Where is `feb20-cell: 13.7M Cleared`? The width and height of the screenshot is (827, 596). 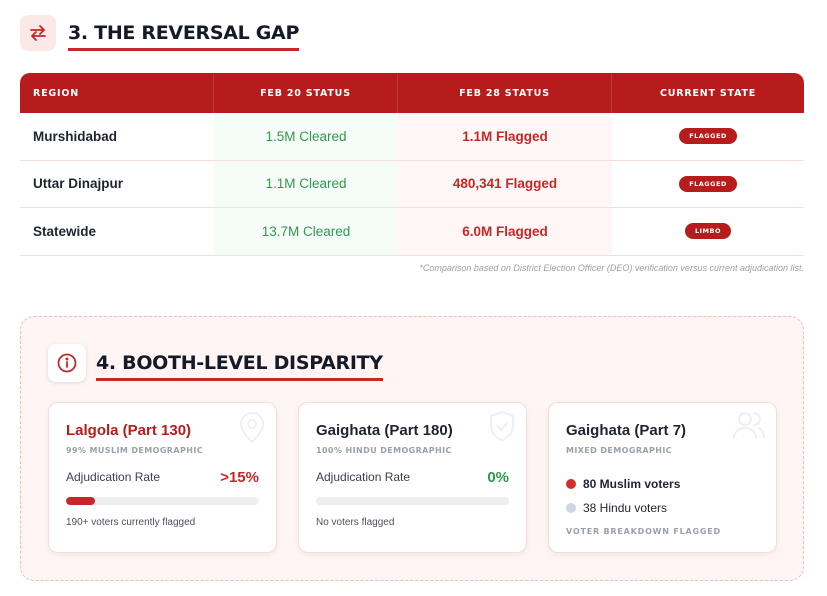 feb20-cell: 13.7M Cleared is located at coordinates (306, 231).